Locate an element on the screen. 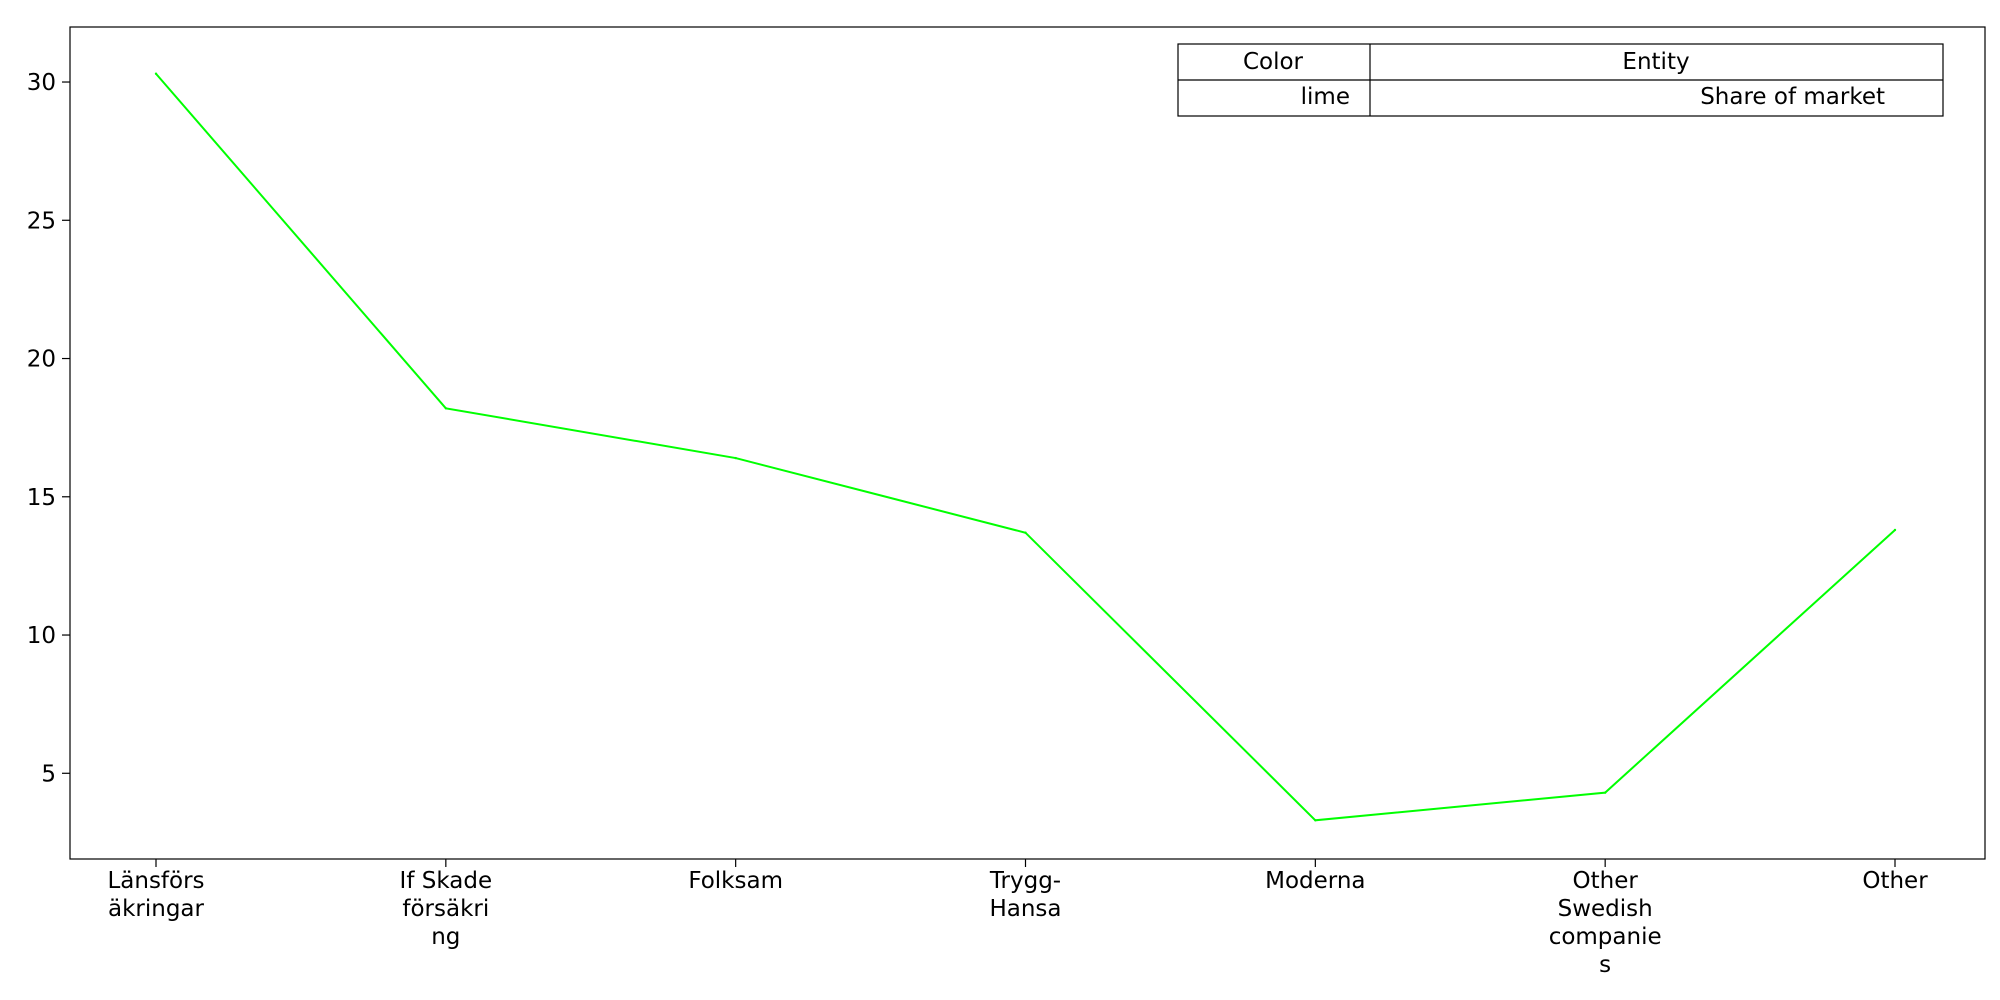  x-tick-label-line: If Skade is located at coordinates (446, 881).